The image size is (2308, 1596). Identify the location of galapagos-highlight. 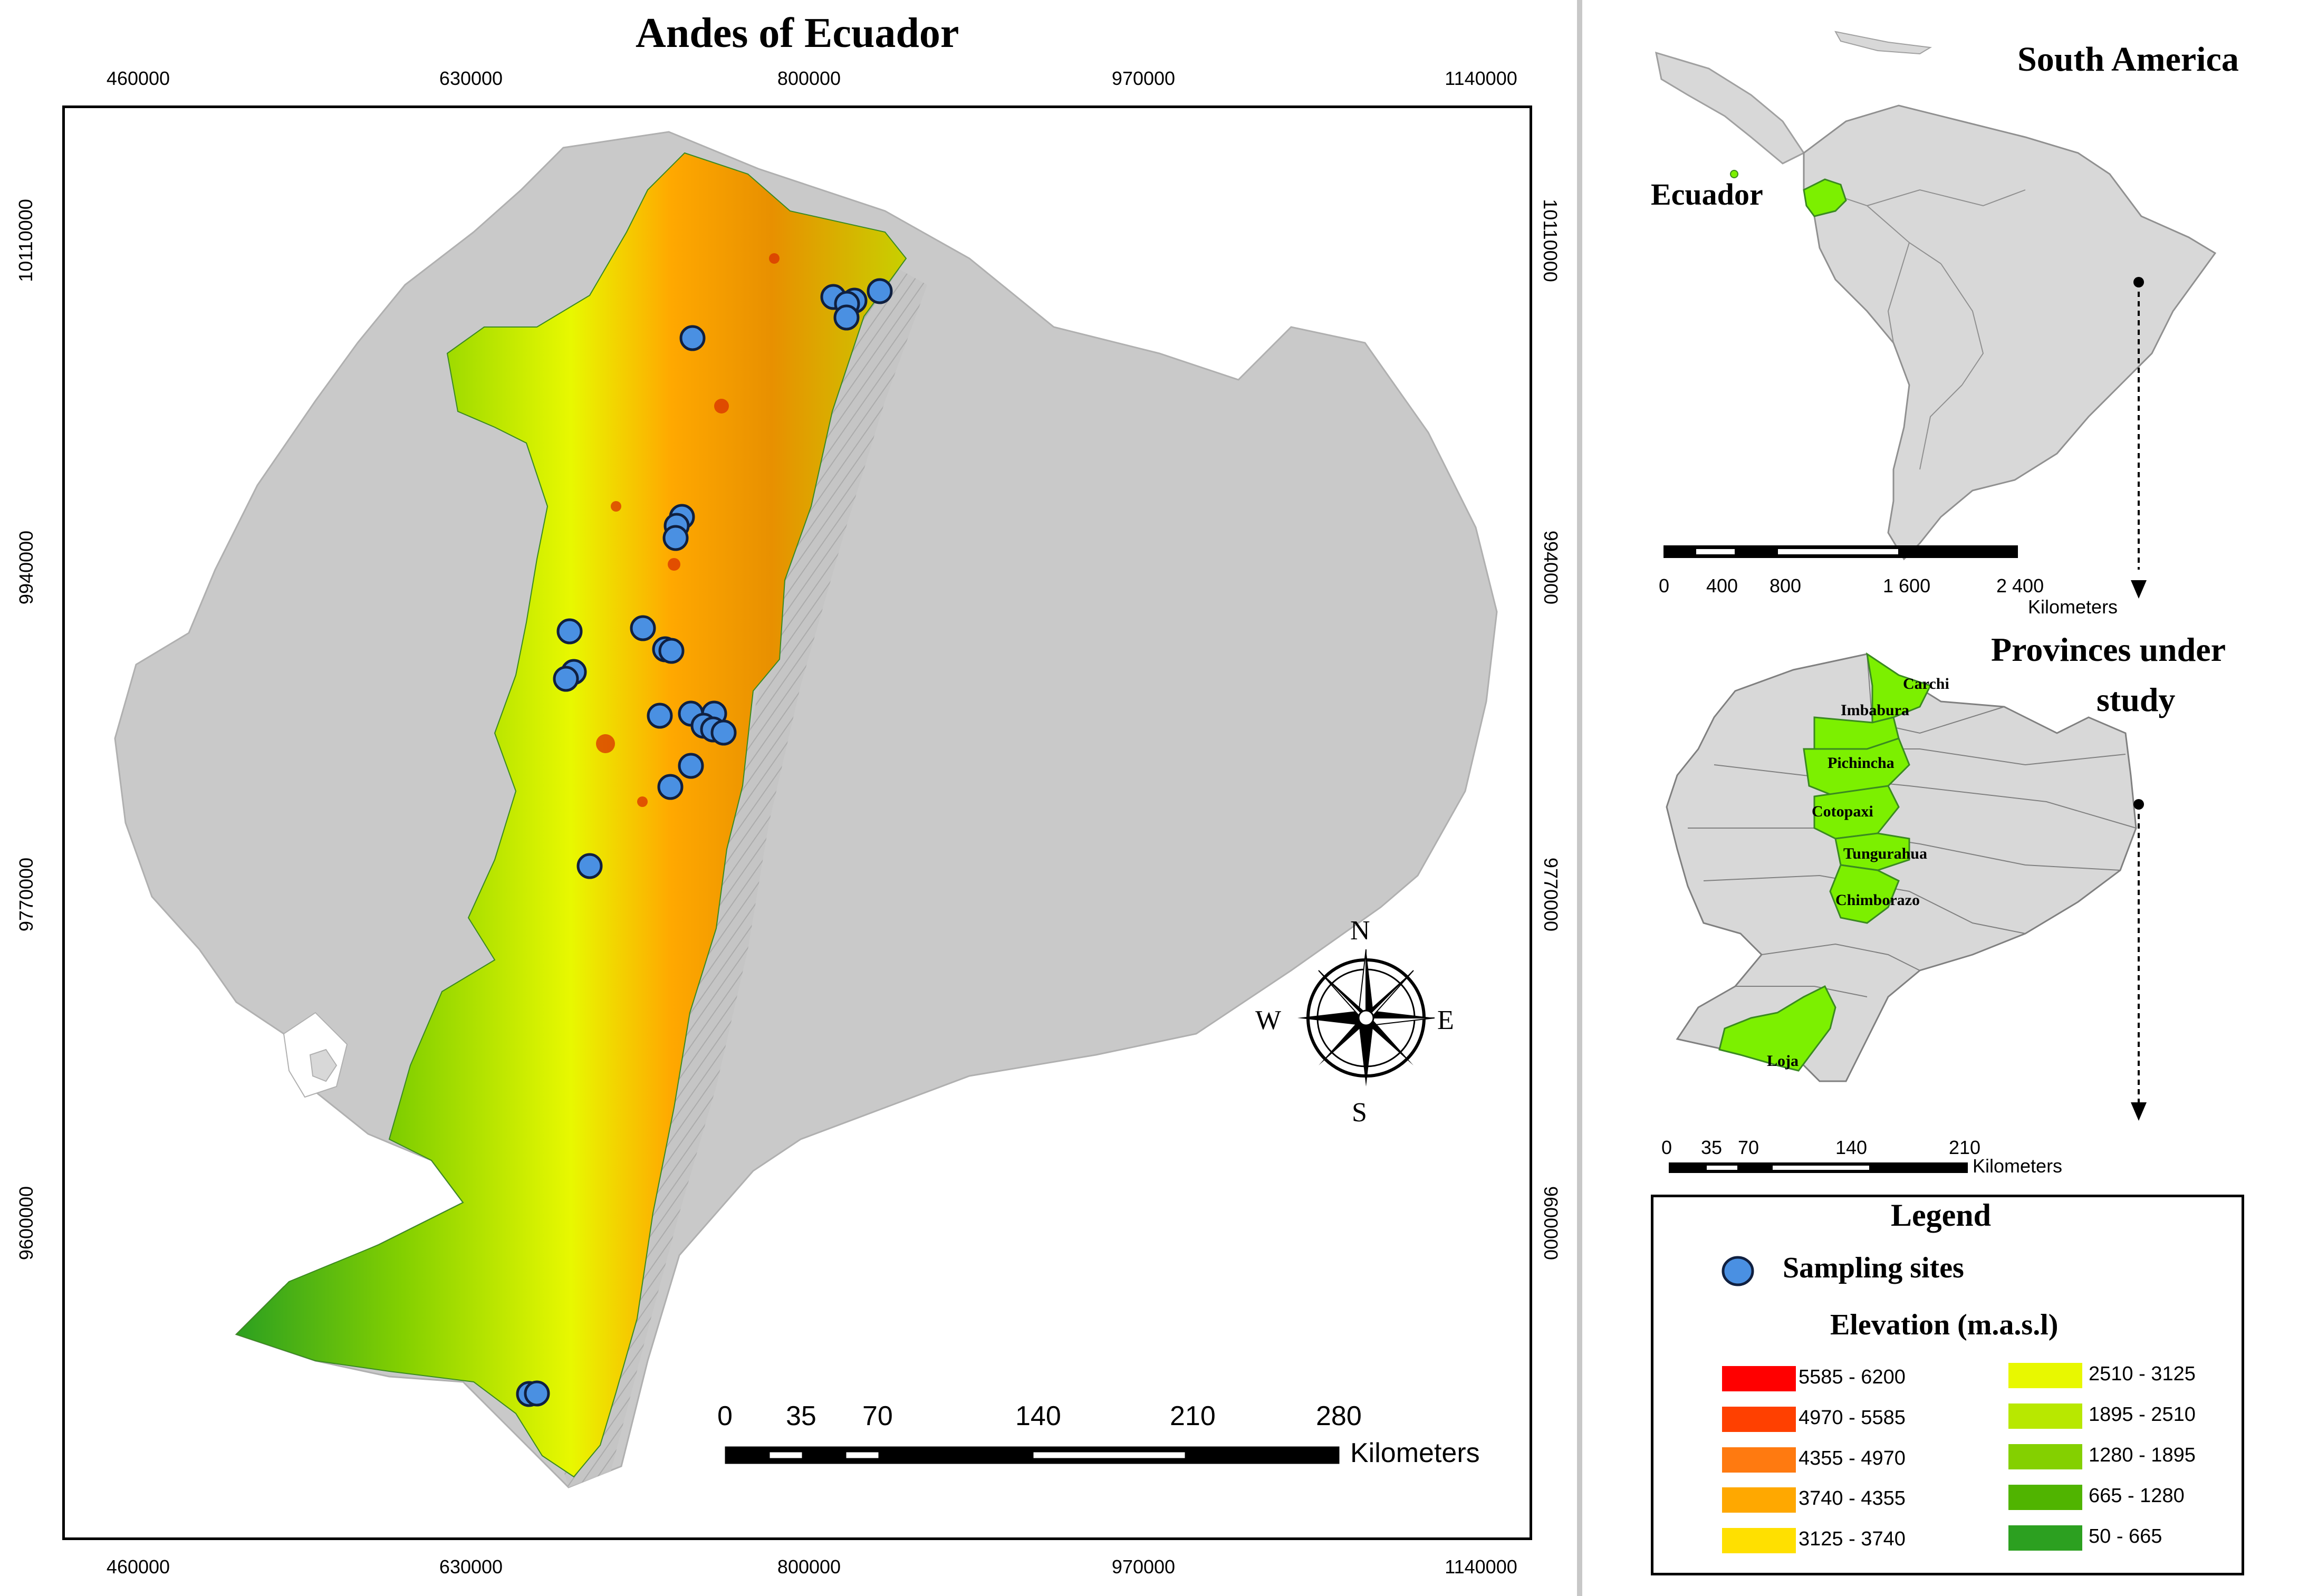
(1734, 174).